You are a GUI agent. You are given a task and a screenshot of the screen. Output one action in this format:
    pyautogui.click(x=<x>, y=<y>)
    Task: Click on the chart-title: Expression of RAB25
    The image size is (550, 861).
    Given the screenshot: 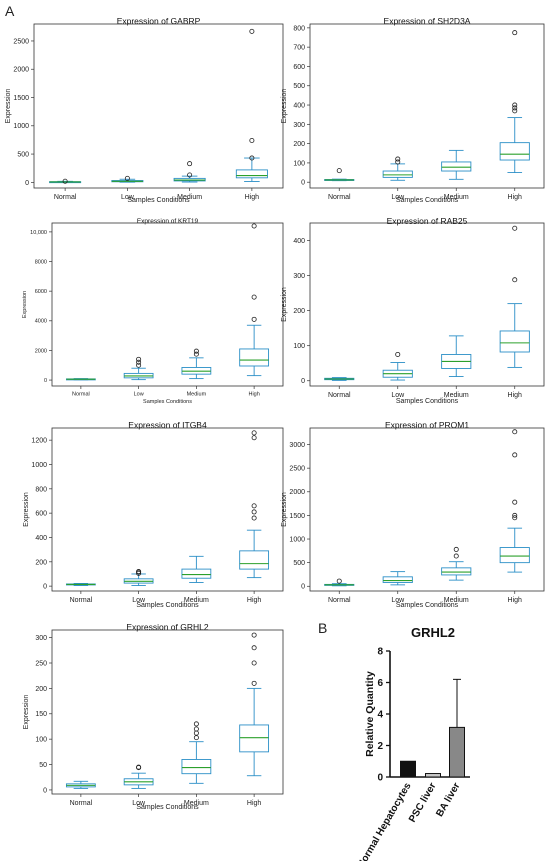 What is the action you would take?
    pyautogui.click(x=427, y=221)
    